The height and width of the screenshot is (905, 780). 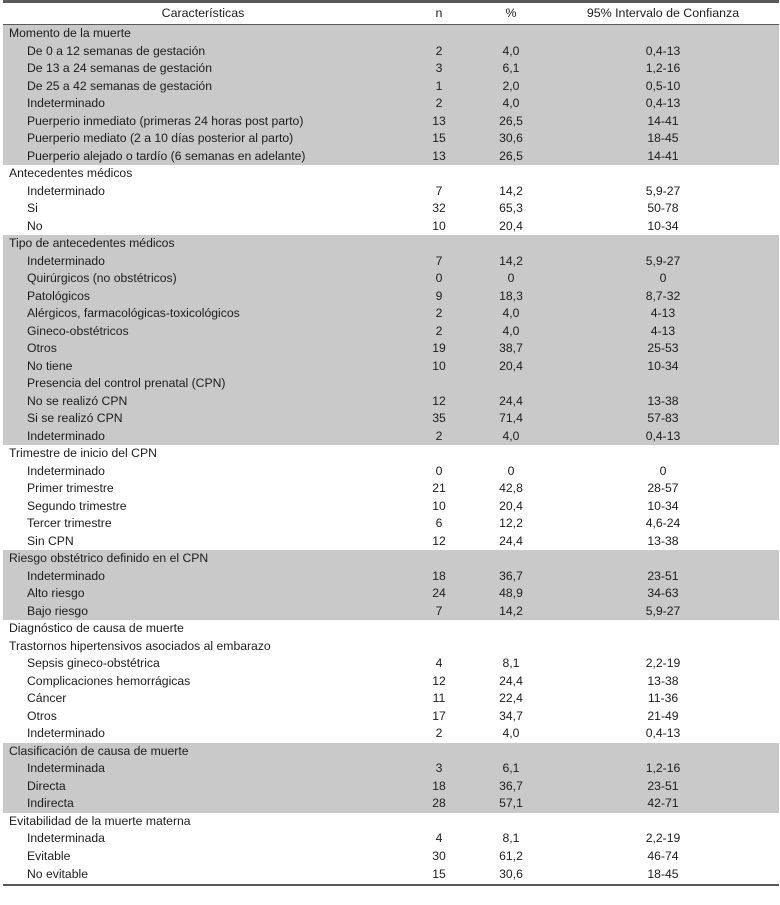 What do you see at coordinates (203, 384) in the screenshot?
I see `cell-characteristic: Presencia del control prenatal (CPN)` at bounding box center [203, 384].